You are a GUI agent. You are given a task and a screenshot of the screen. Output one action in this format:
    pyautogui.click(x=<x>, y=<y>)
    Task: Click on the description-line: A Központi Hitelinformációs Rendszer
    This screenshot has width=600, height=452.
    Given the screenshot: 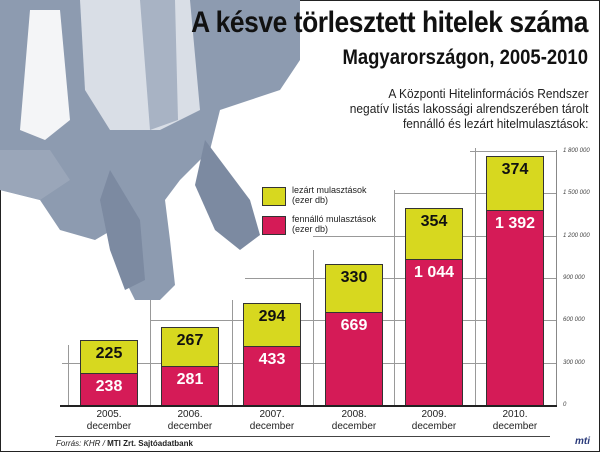 What is the action you would take?
    pyautogui.click(x=487, y=93)
    